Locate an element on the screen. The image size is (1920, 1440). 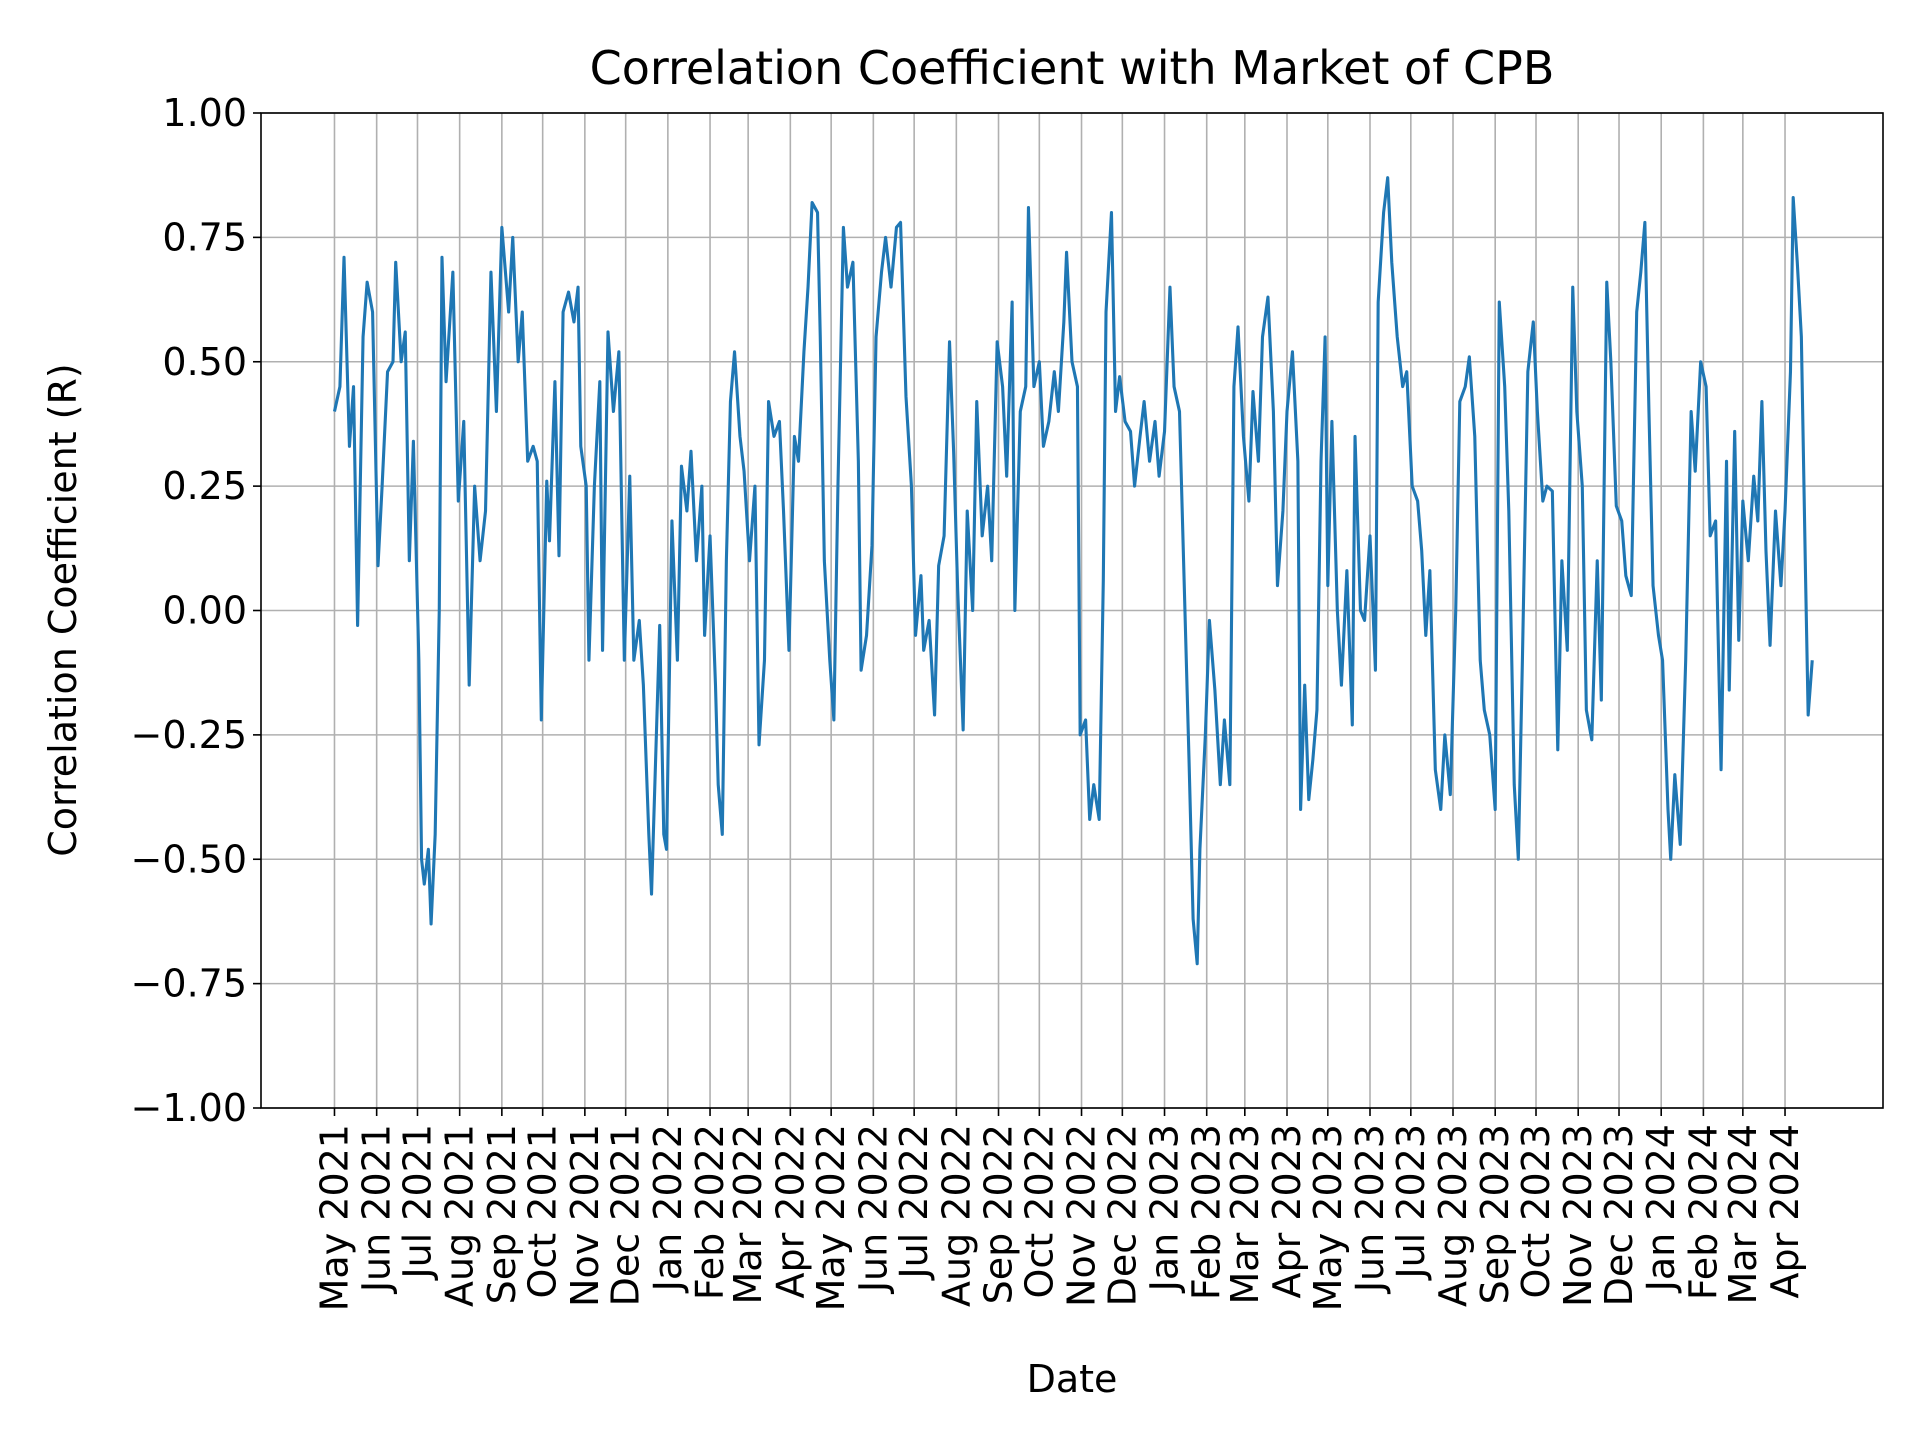
x-tick-label: Apr 2024 is located at coordinates (1785, 1211).